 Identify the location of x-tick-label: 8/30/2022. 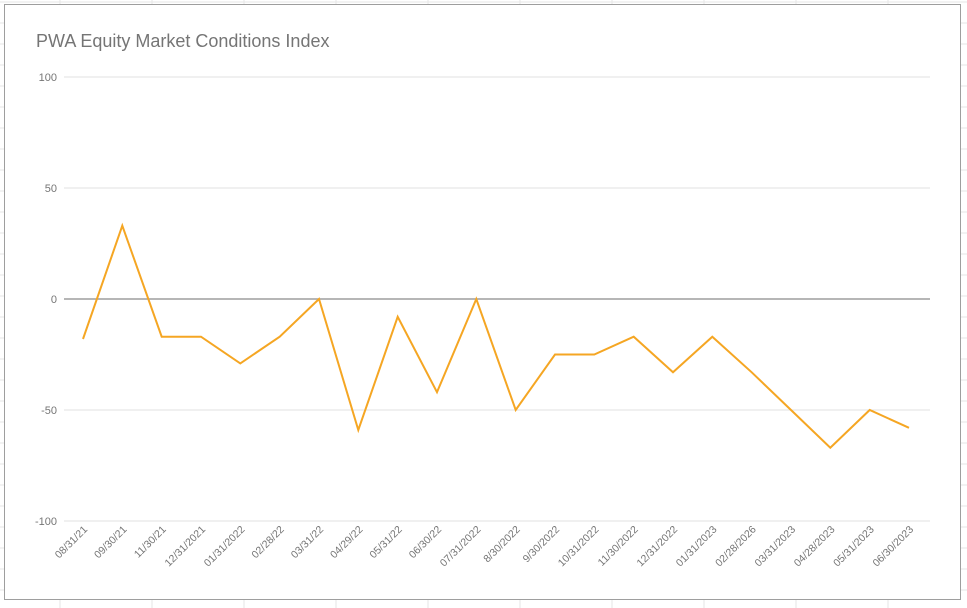
(502, 545).